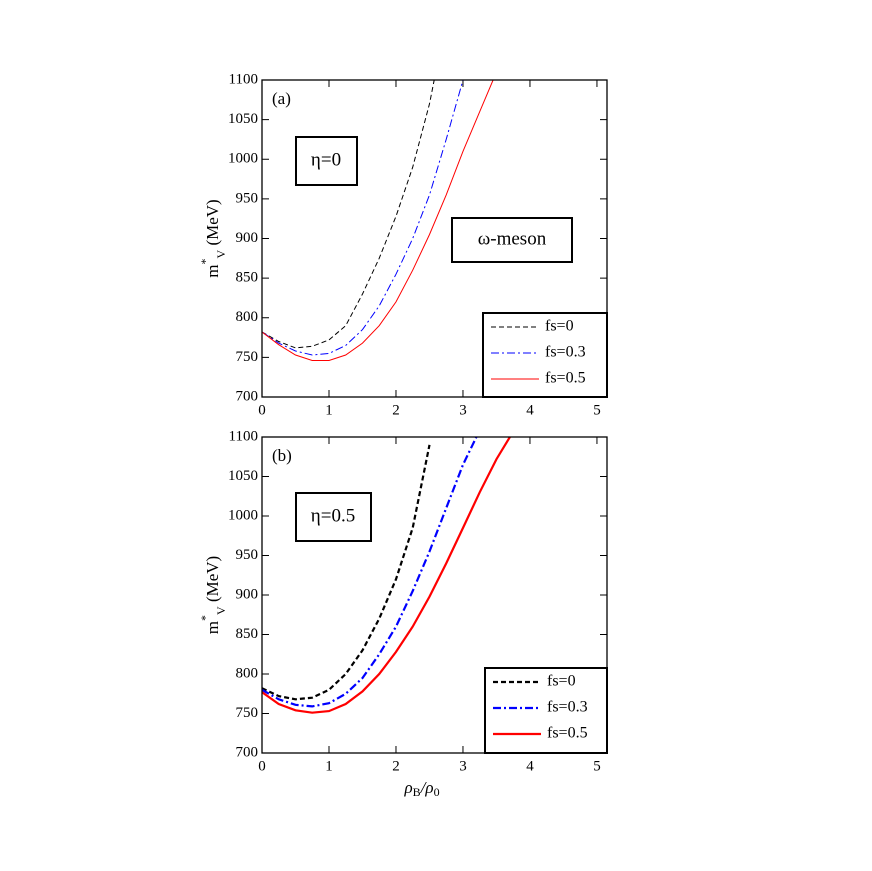  What do you see at coordinates (417, 792) in the screenshot?
I see `x-axis-label-part: B` at bounding box center [417, 792].